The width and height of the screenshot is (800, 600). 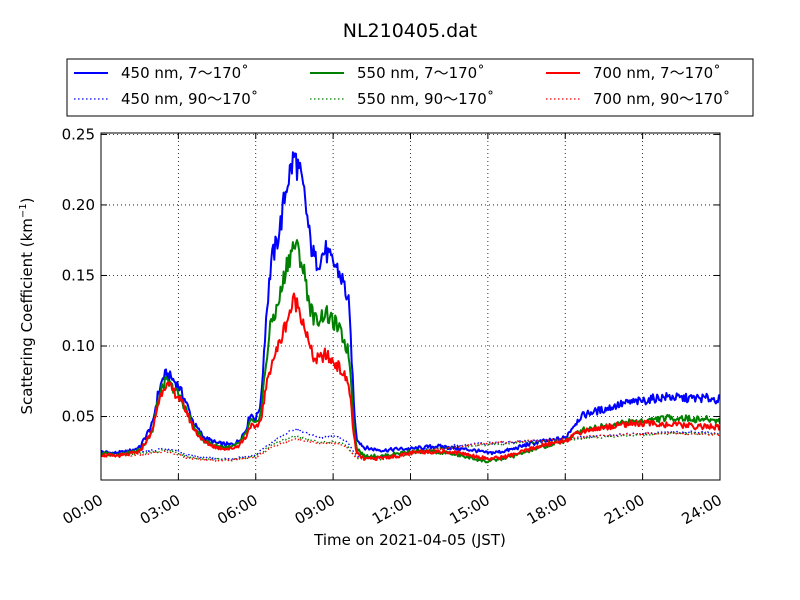 I want to click on legend-box, so click(x=410, y=87).